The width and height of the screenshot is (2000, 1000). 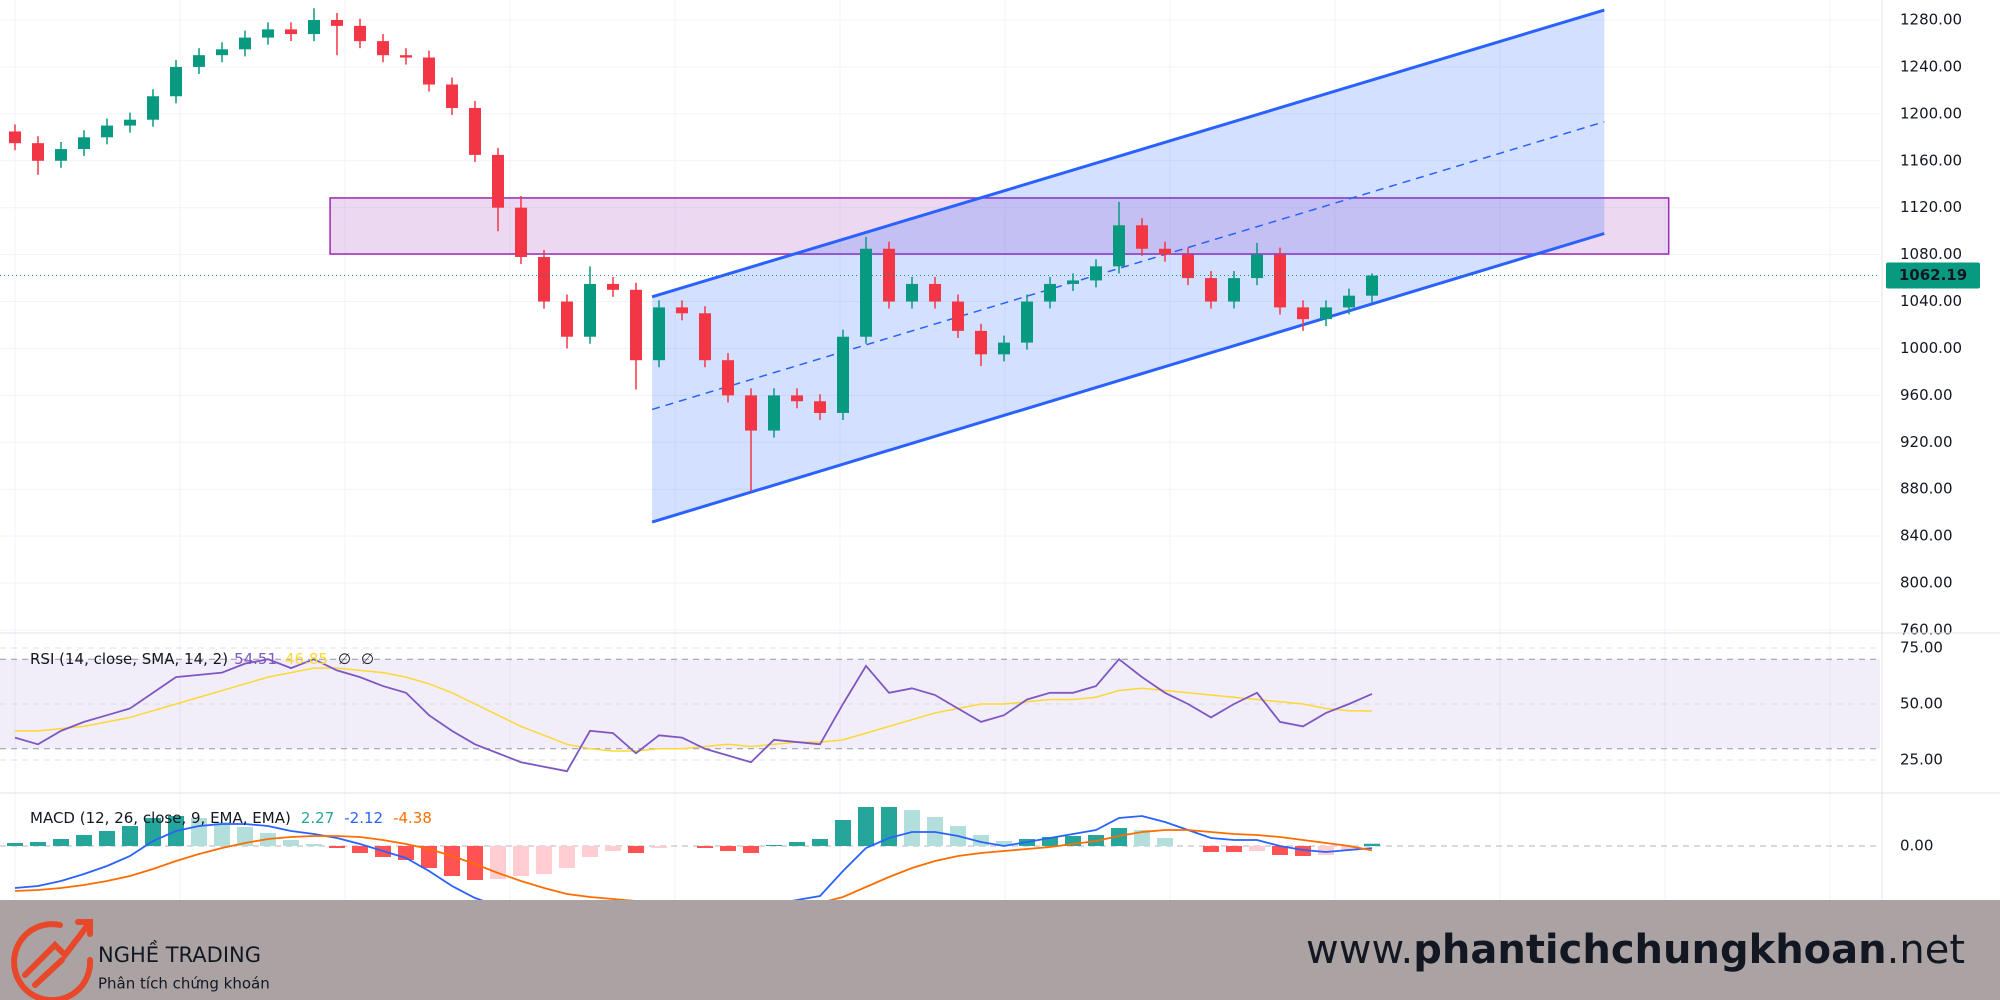 What do you see at coordinates (1931, 254) in the screenshot?
I see `y-tick-label: 1080.00` at bounding box center [1931, 254].